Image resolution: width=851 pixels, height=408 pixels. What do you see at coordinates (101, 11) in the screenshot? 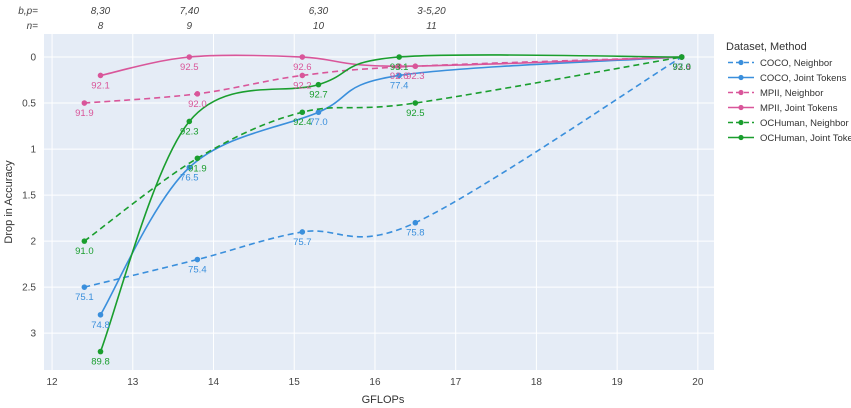
I see `top-bp-value: 8,30` at bounding box center [101, 11].